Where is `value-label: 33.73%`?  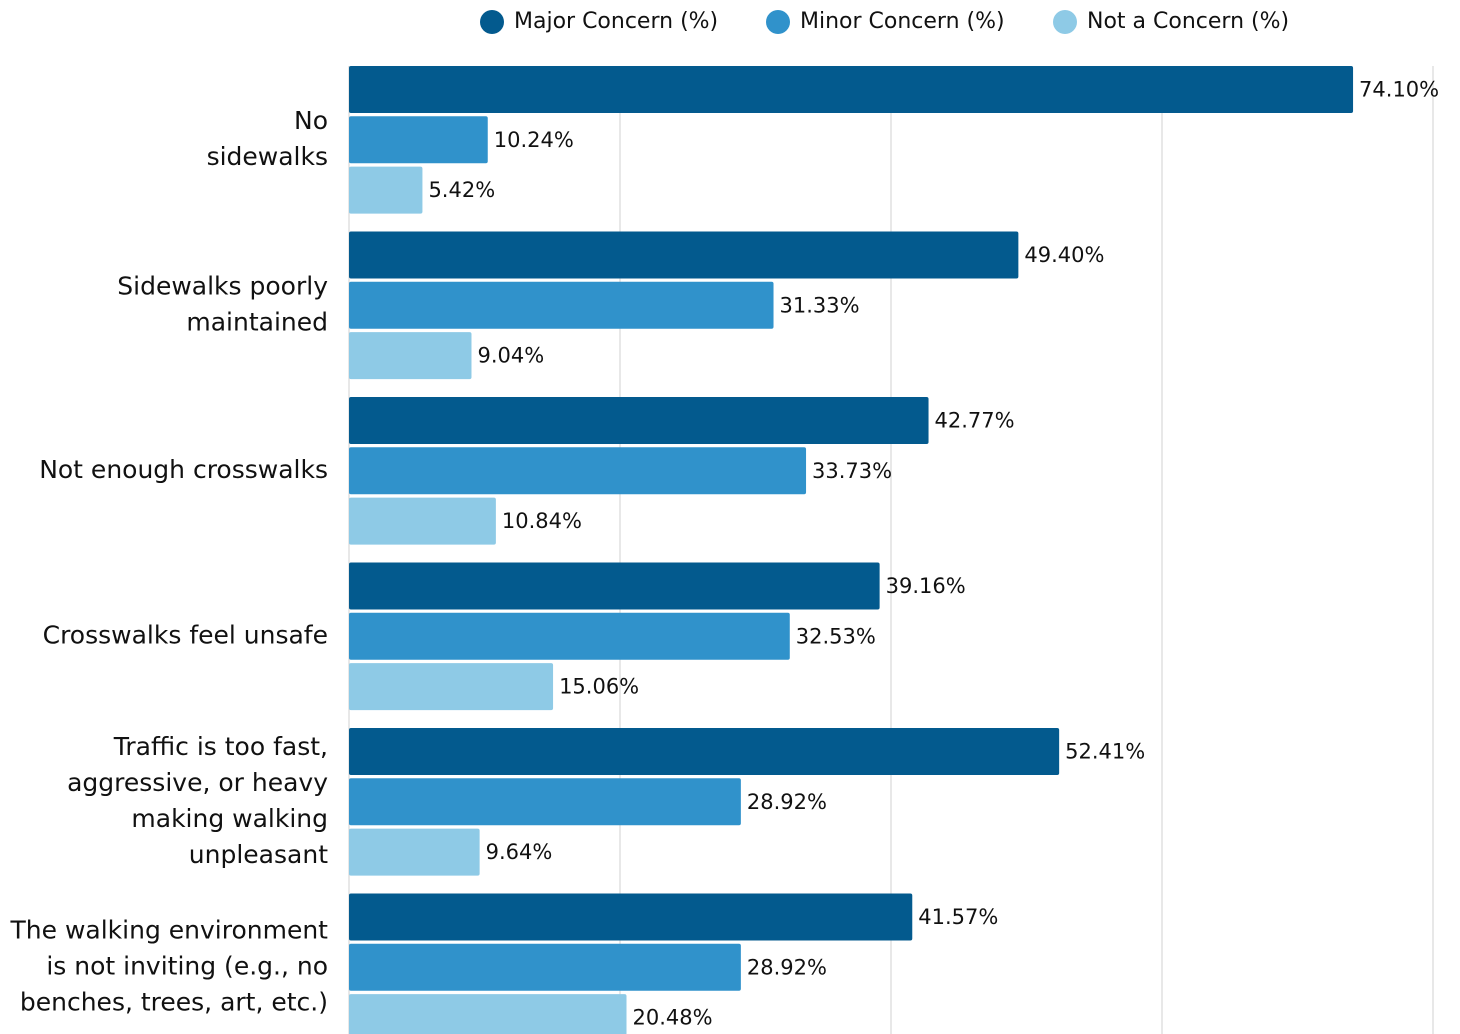 value-label: 33.73% is located at coordinates (852, 471).